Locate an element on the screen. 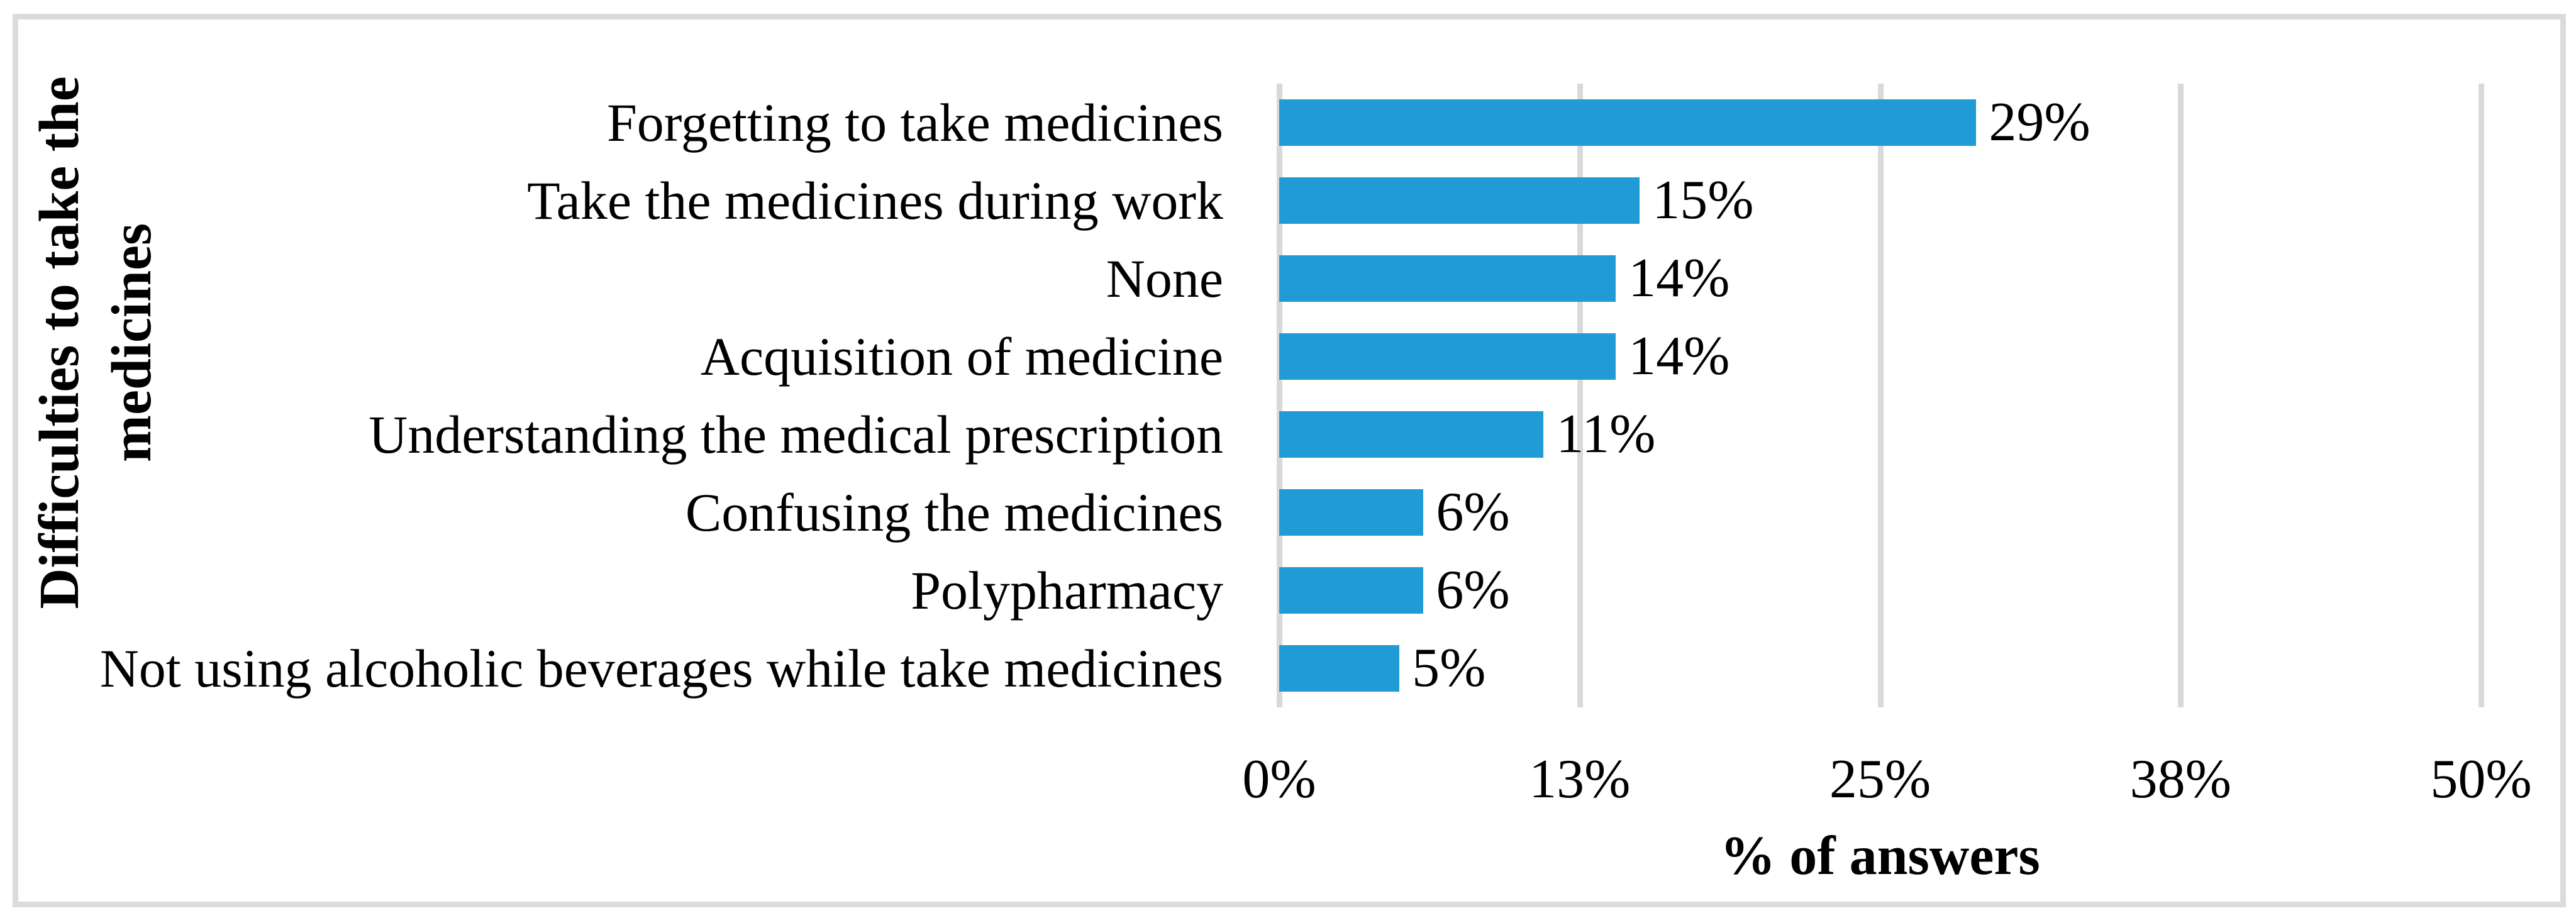 This screenshot has height=918, width=2576. x-axis: 0% 13% 25% 38% 50% is located at coordinates (1886, 785).